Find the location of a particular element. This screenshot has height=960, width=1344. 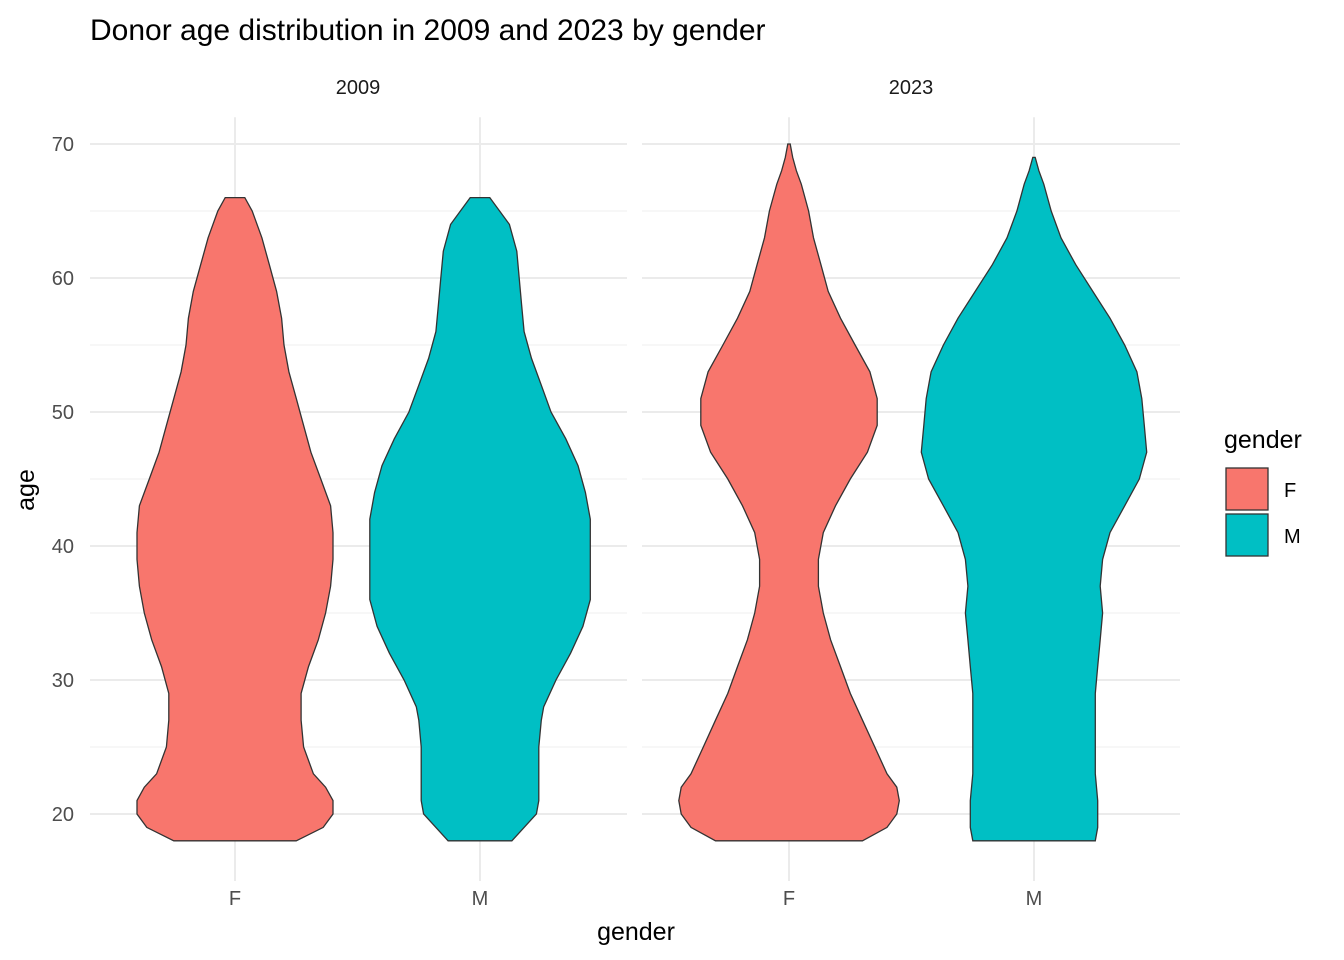

legend-title: gender is located at coordinates (1263, 440).